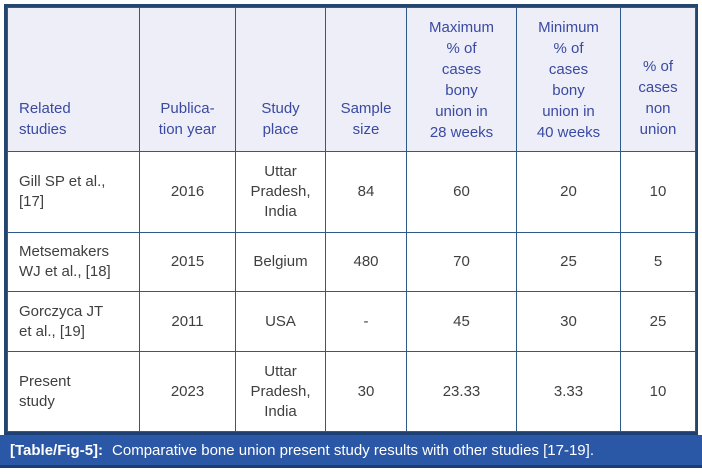 This screenshot has height=474, width=702. Describe the element at coordinates (461, 262) in the screenshot. I see `cell-max-union-28wk: 70` at that location.